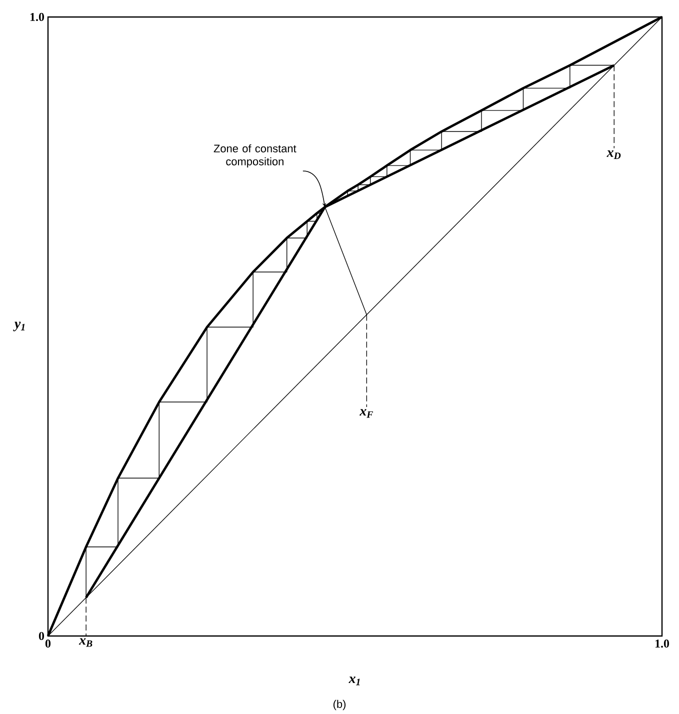  I want to click on annotation: x$_{B}$, so click(85, 642).